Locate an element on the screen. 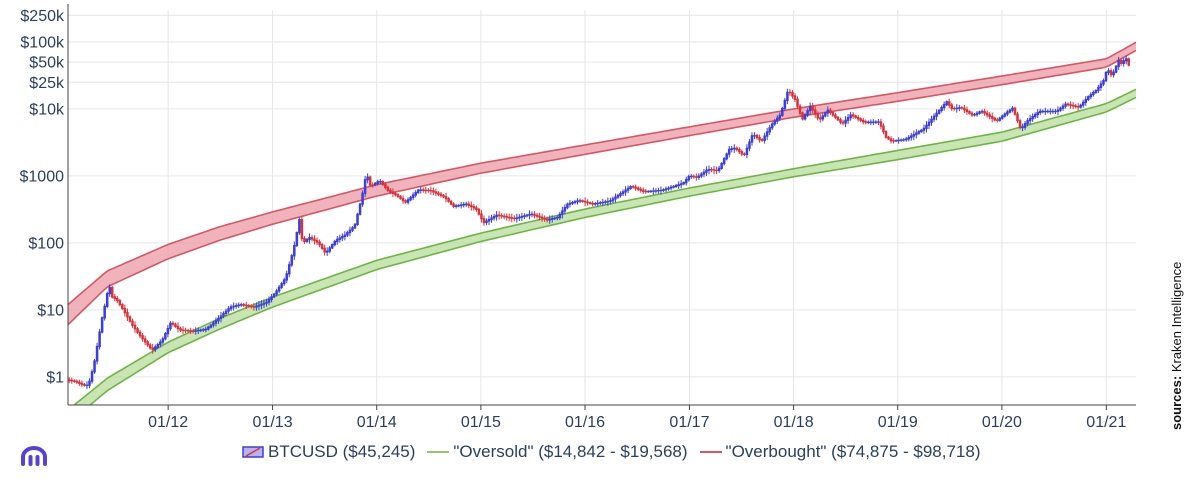 The image size is (1200, 493). y-tick-label: $100k is located at coordinates (42, 42).